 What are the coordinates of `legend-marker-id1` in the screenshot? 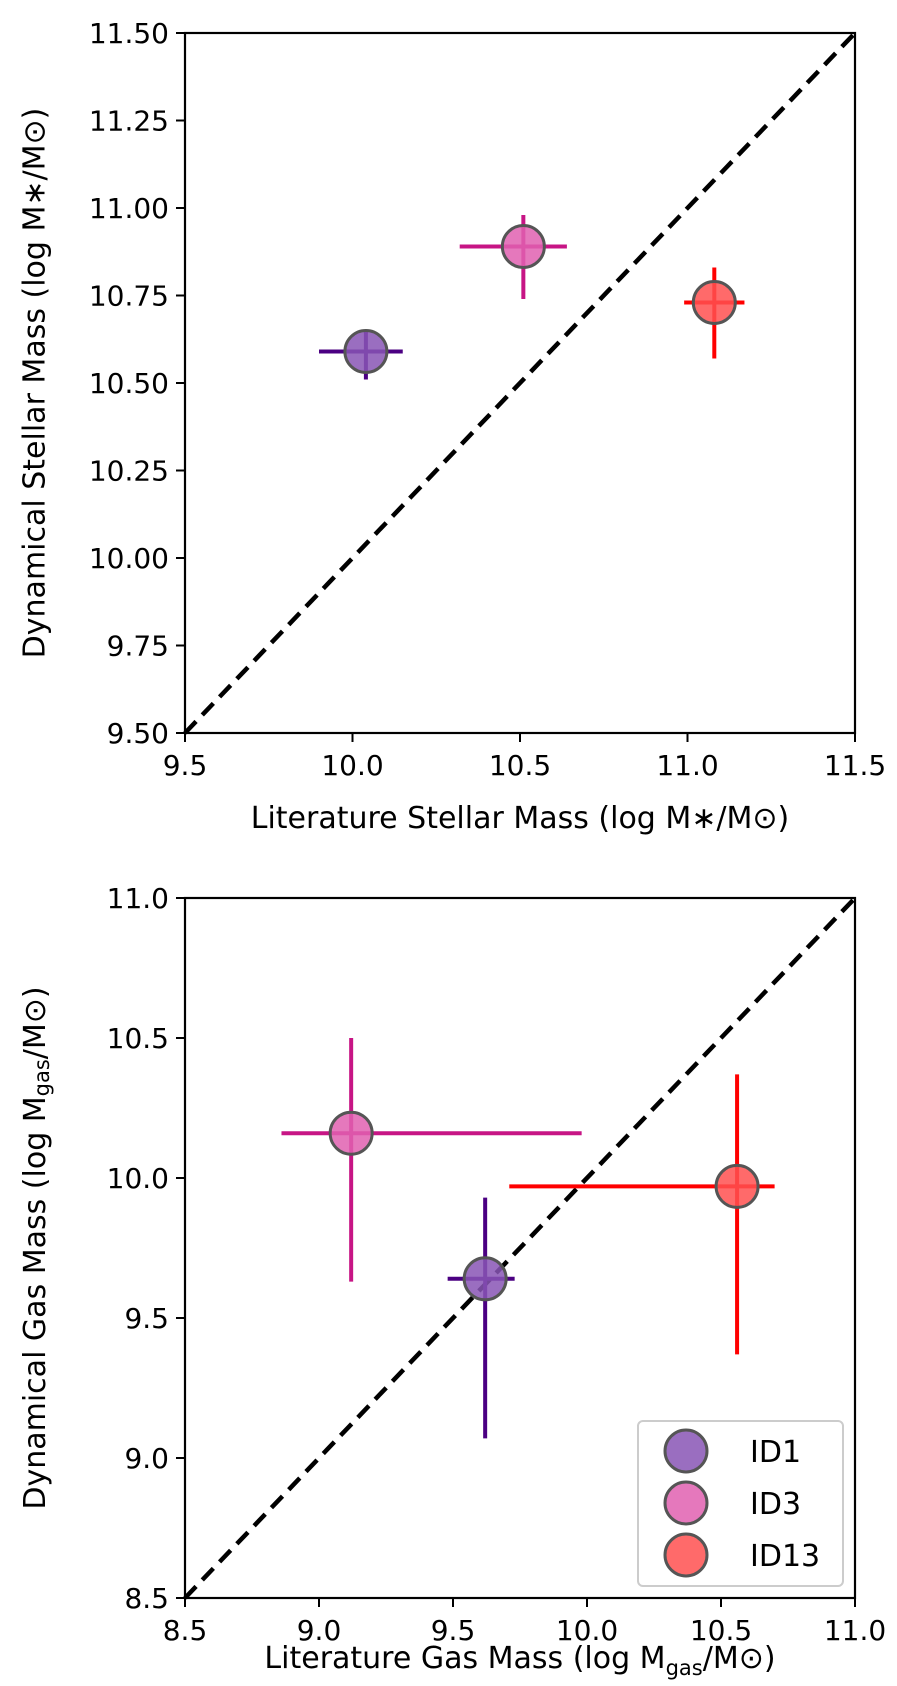 It's located at (686, 1451).